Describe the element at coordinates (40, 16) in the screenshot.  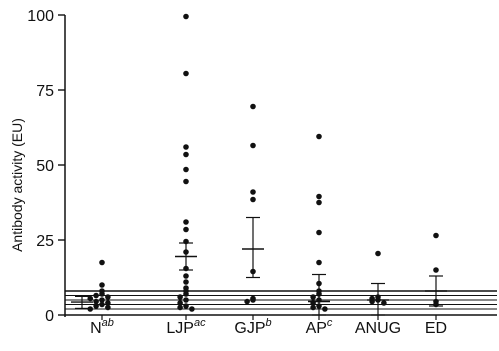
I see `y-tick-label: 100` at that location.